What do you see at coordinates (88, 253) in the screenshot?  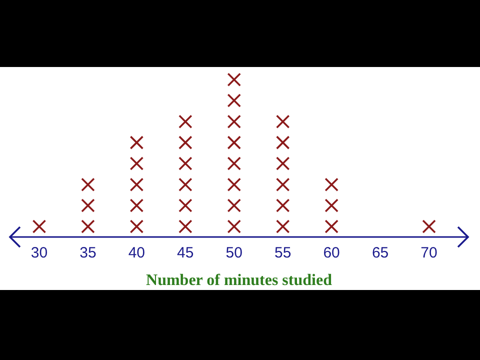 I see `x-tick-label: 35` at bounding box center [88, 253].